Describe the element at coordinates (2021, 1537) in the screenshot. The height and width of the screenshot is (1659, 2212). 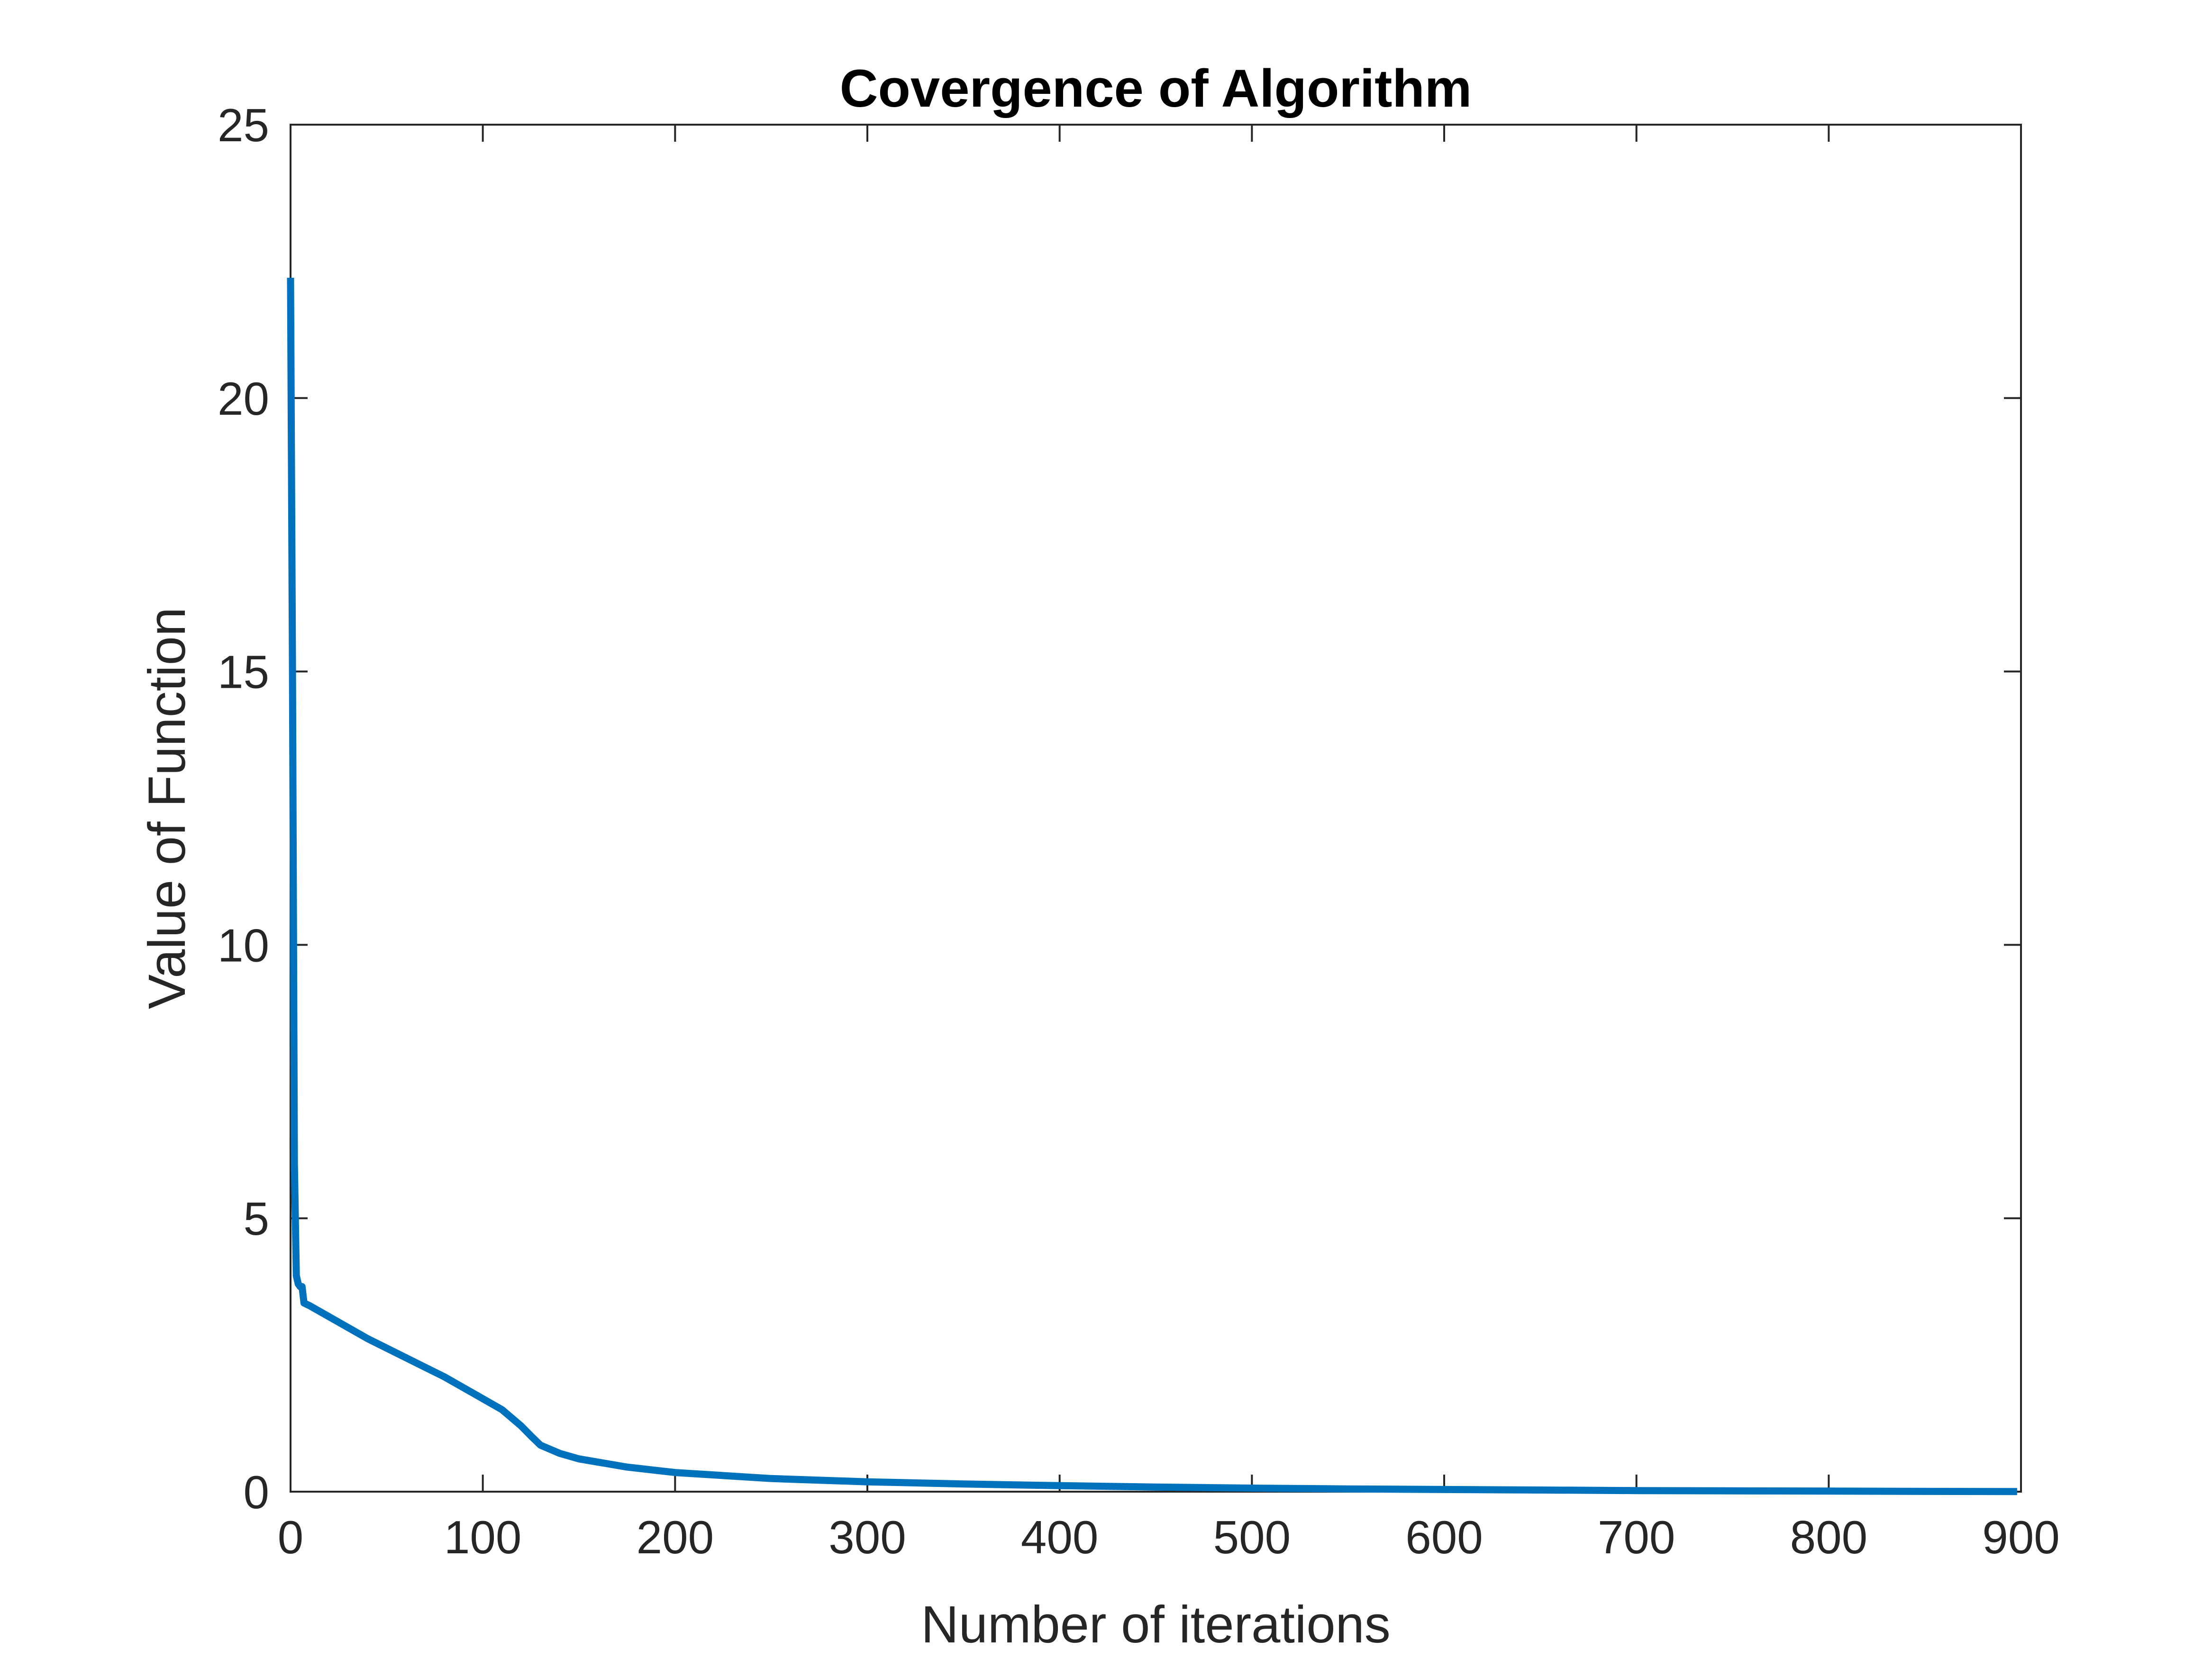
I see `x-tick-label: 900` at that location.